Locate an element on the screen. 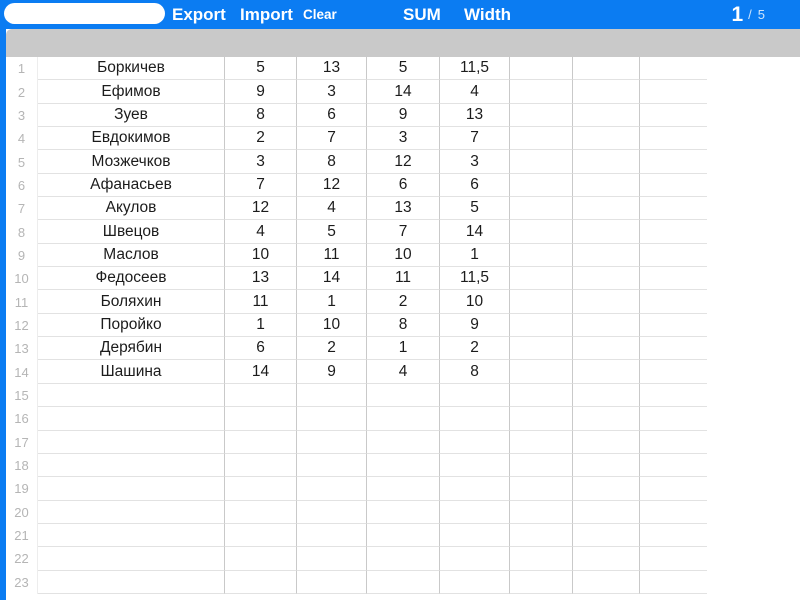 This screenshot has height=600, width=800. cell: 14 is located at coordinates (403, 92).